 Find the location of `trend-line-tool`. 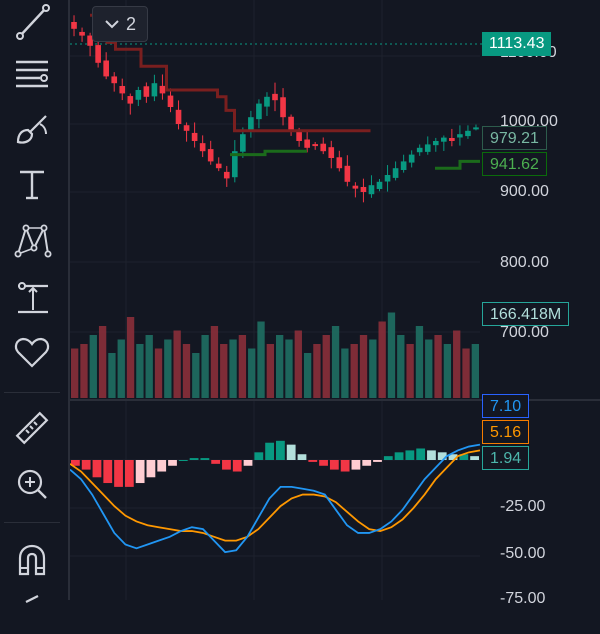

trend-line-tool is located at coordinates (32, 22).